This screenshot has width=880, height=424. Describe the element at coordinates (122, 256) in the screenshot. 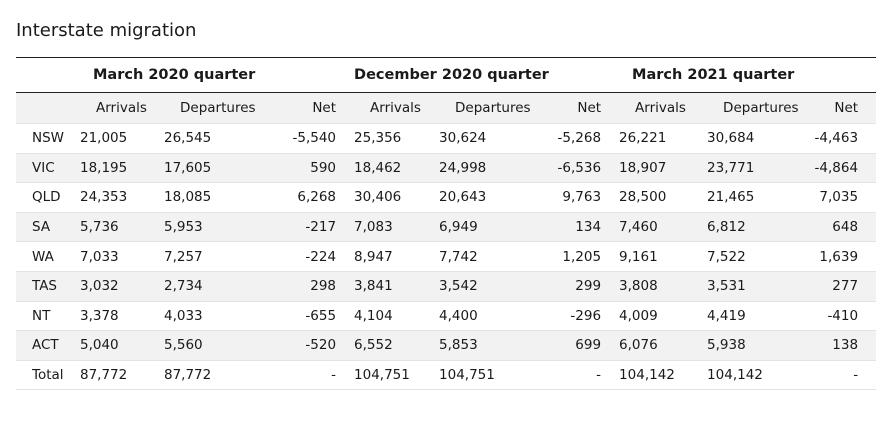

I see `table-cell: 7,033` at that location.